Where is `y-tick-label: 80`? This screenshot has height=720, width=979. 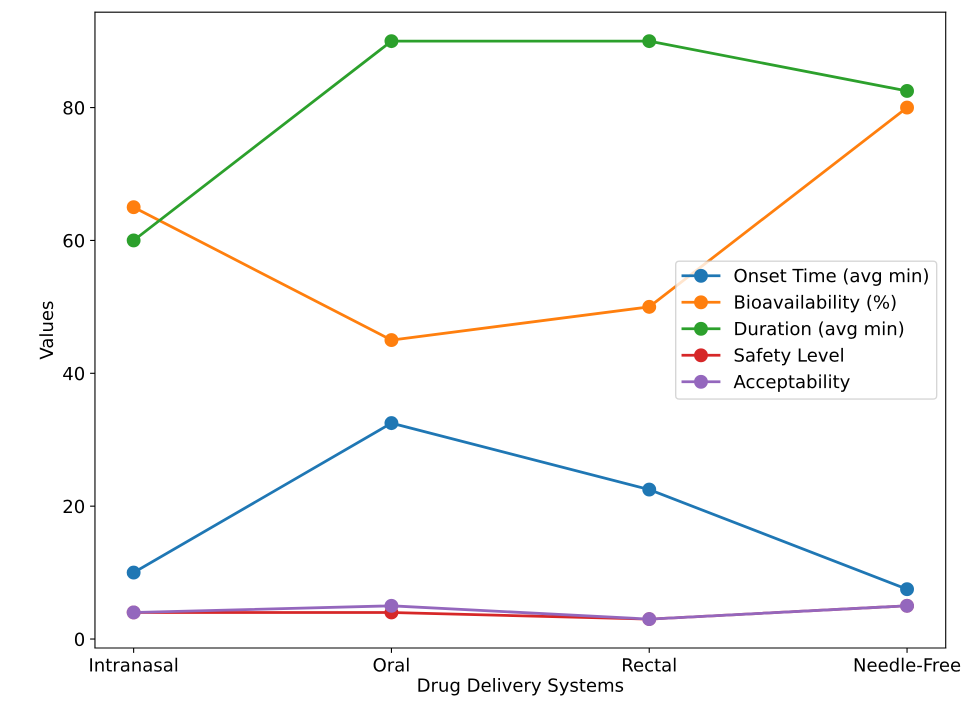 y-tick-label: 80 is located at coordinates (73, 108).